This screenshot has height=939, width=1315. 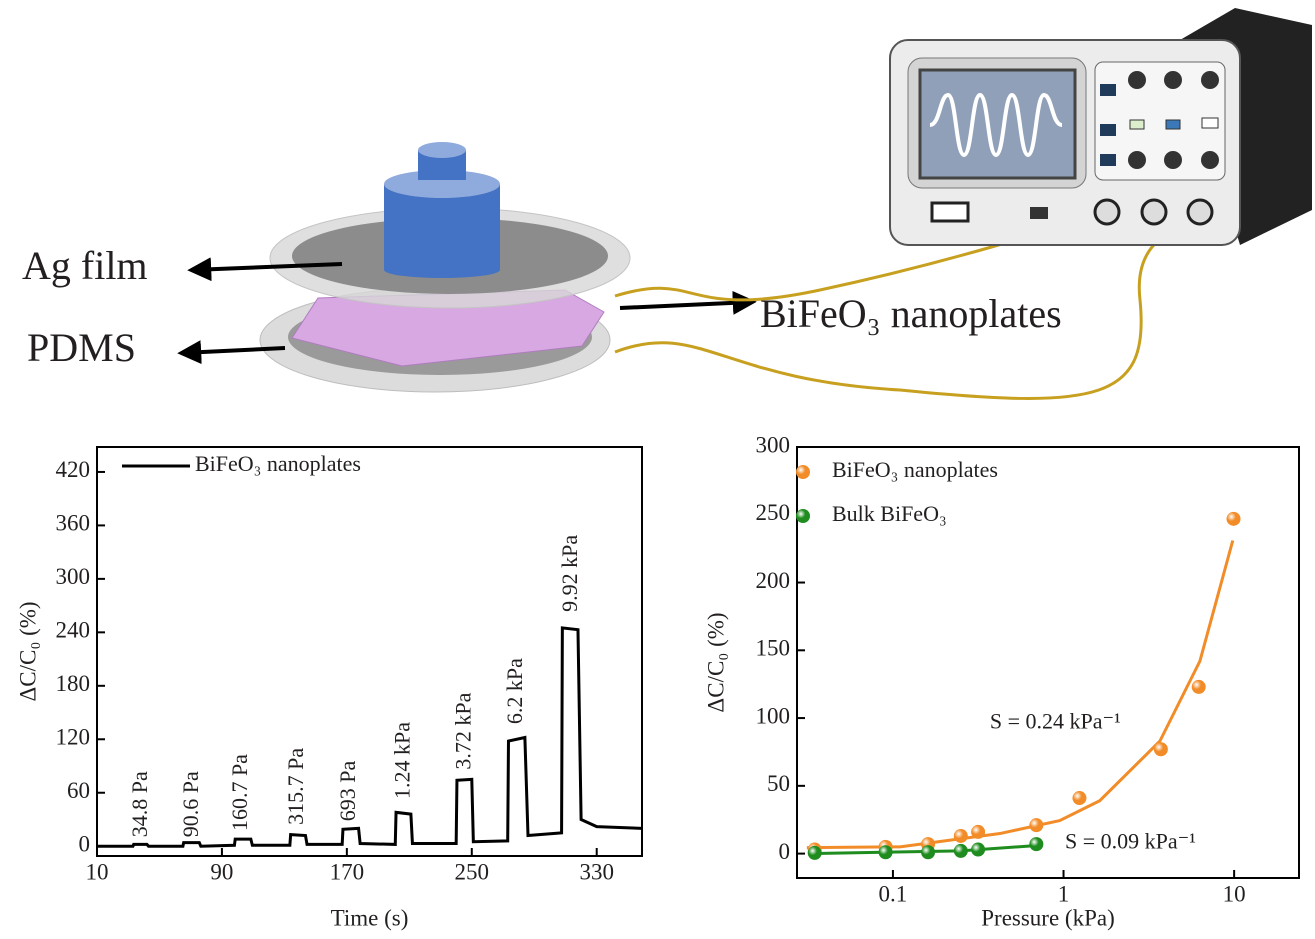 I want to click on wire, so click(x=908, y=305).